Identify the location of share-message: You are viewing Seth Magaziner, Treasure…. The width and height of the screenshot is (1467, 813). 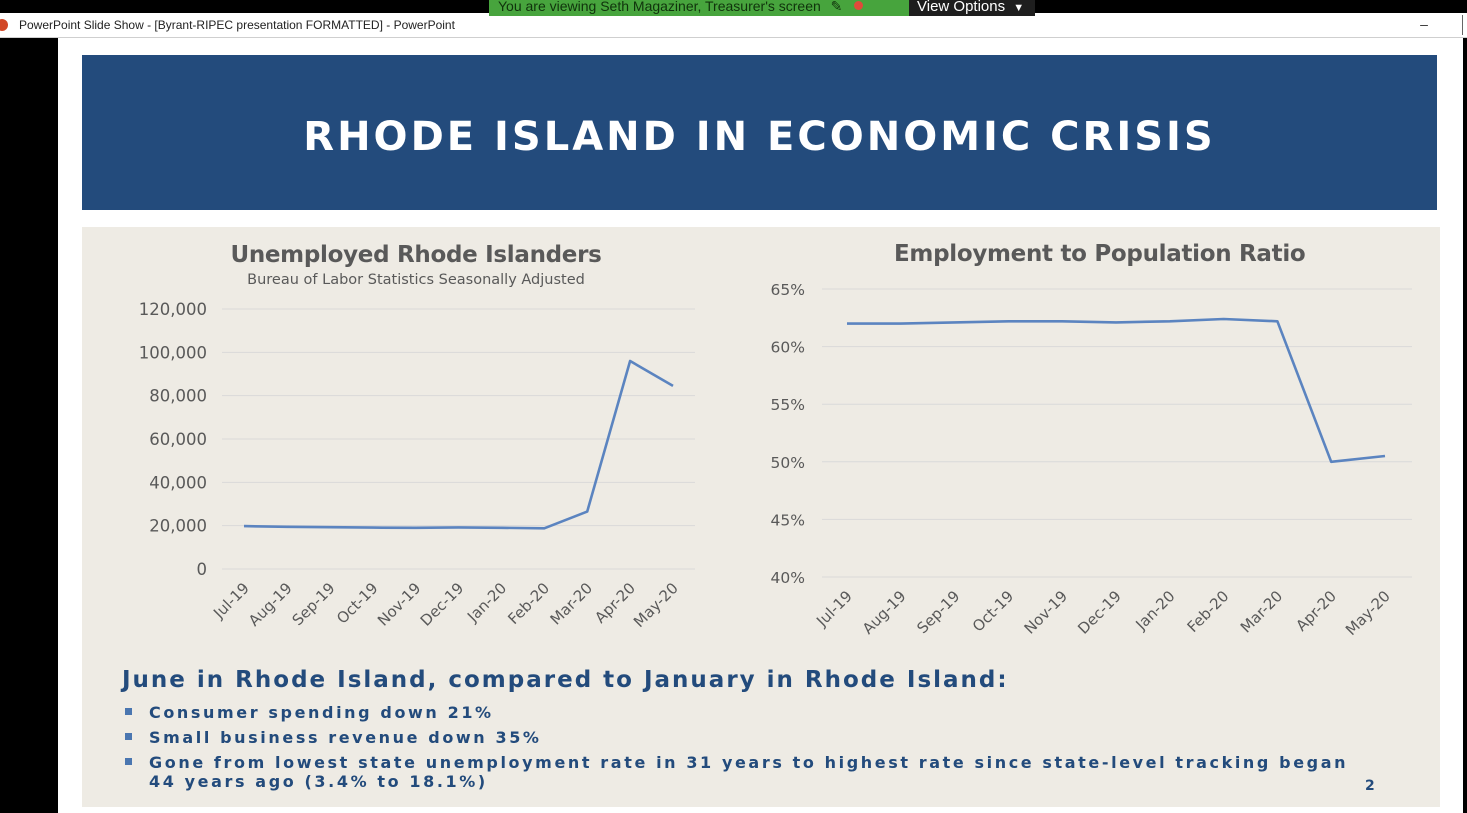
(699, 8).